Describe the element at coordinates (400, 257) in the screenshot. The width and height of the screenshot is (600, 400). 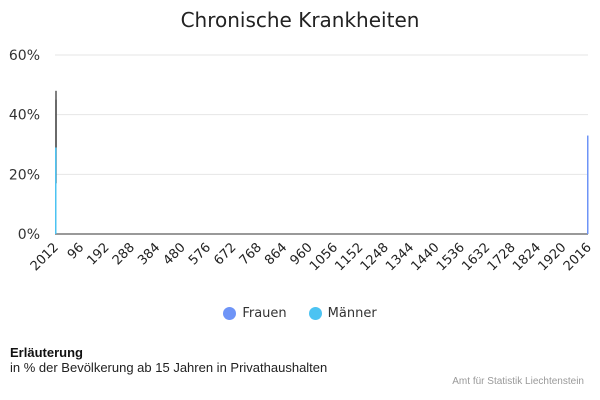
I see `x-tick-label: 1344` at that location.